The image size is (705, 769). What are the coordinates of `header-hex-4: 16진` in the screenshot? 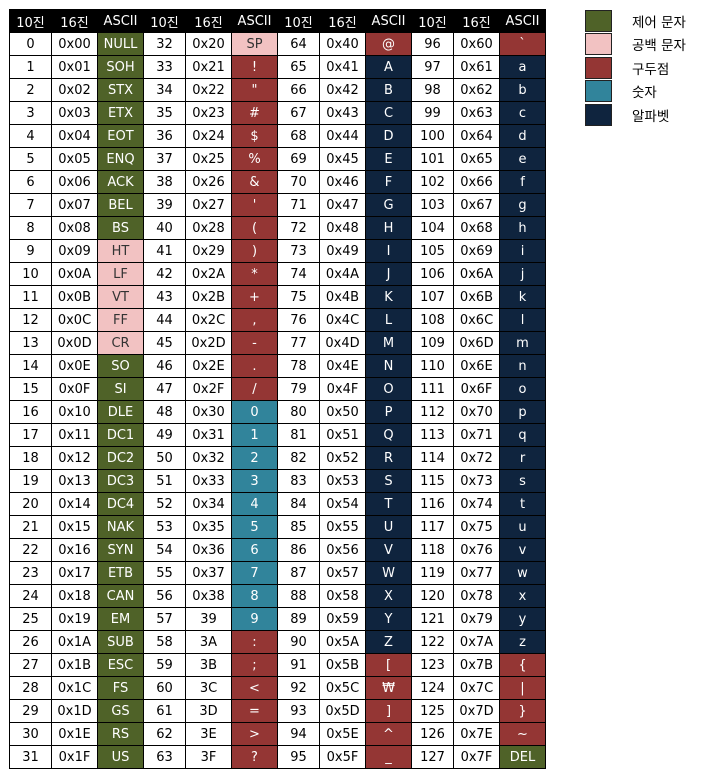 It's located at (476, 21).